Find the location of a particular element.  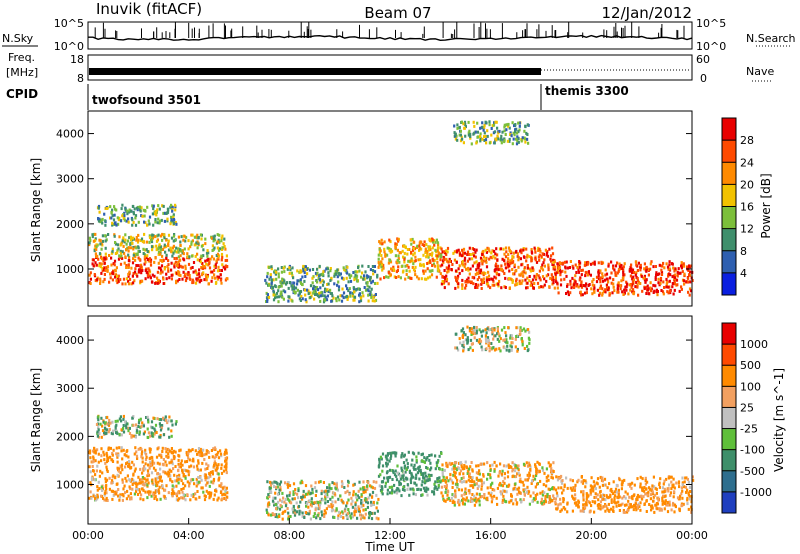

noise-left-tick-bottom: 10^0 is located at coordinates (69, 46).